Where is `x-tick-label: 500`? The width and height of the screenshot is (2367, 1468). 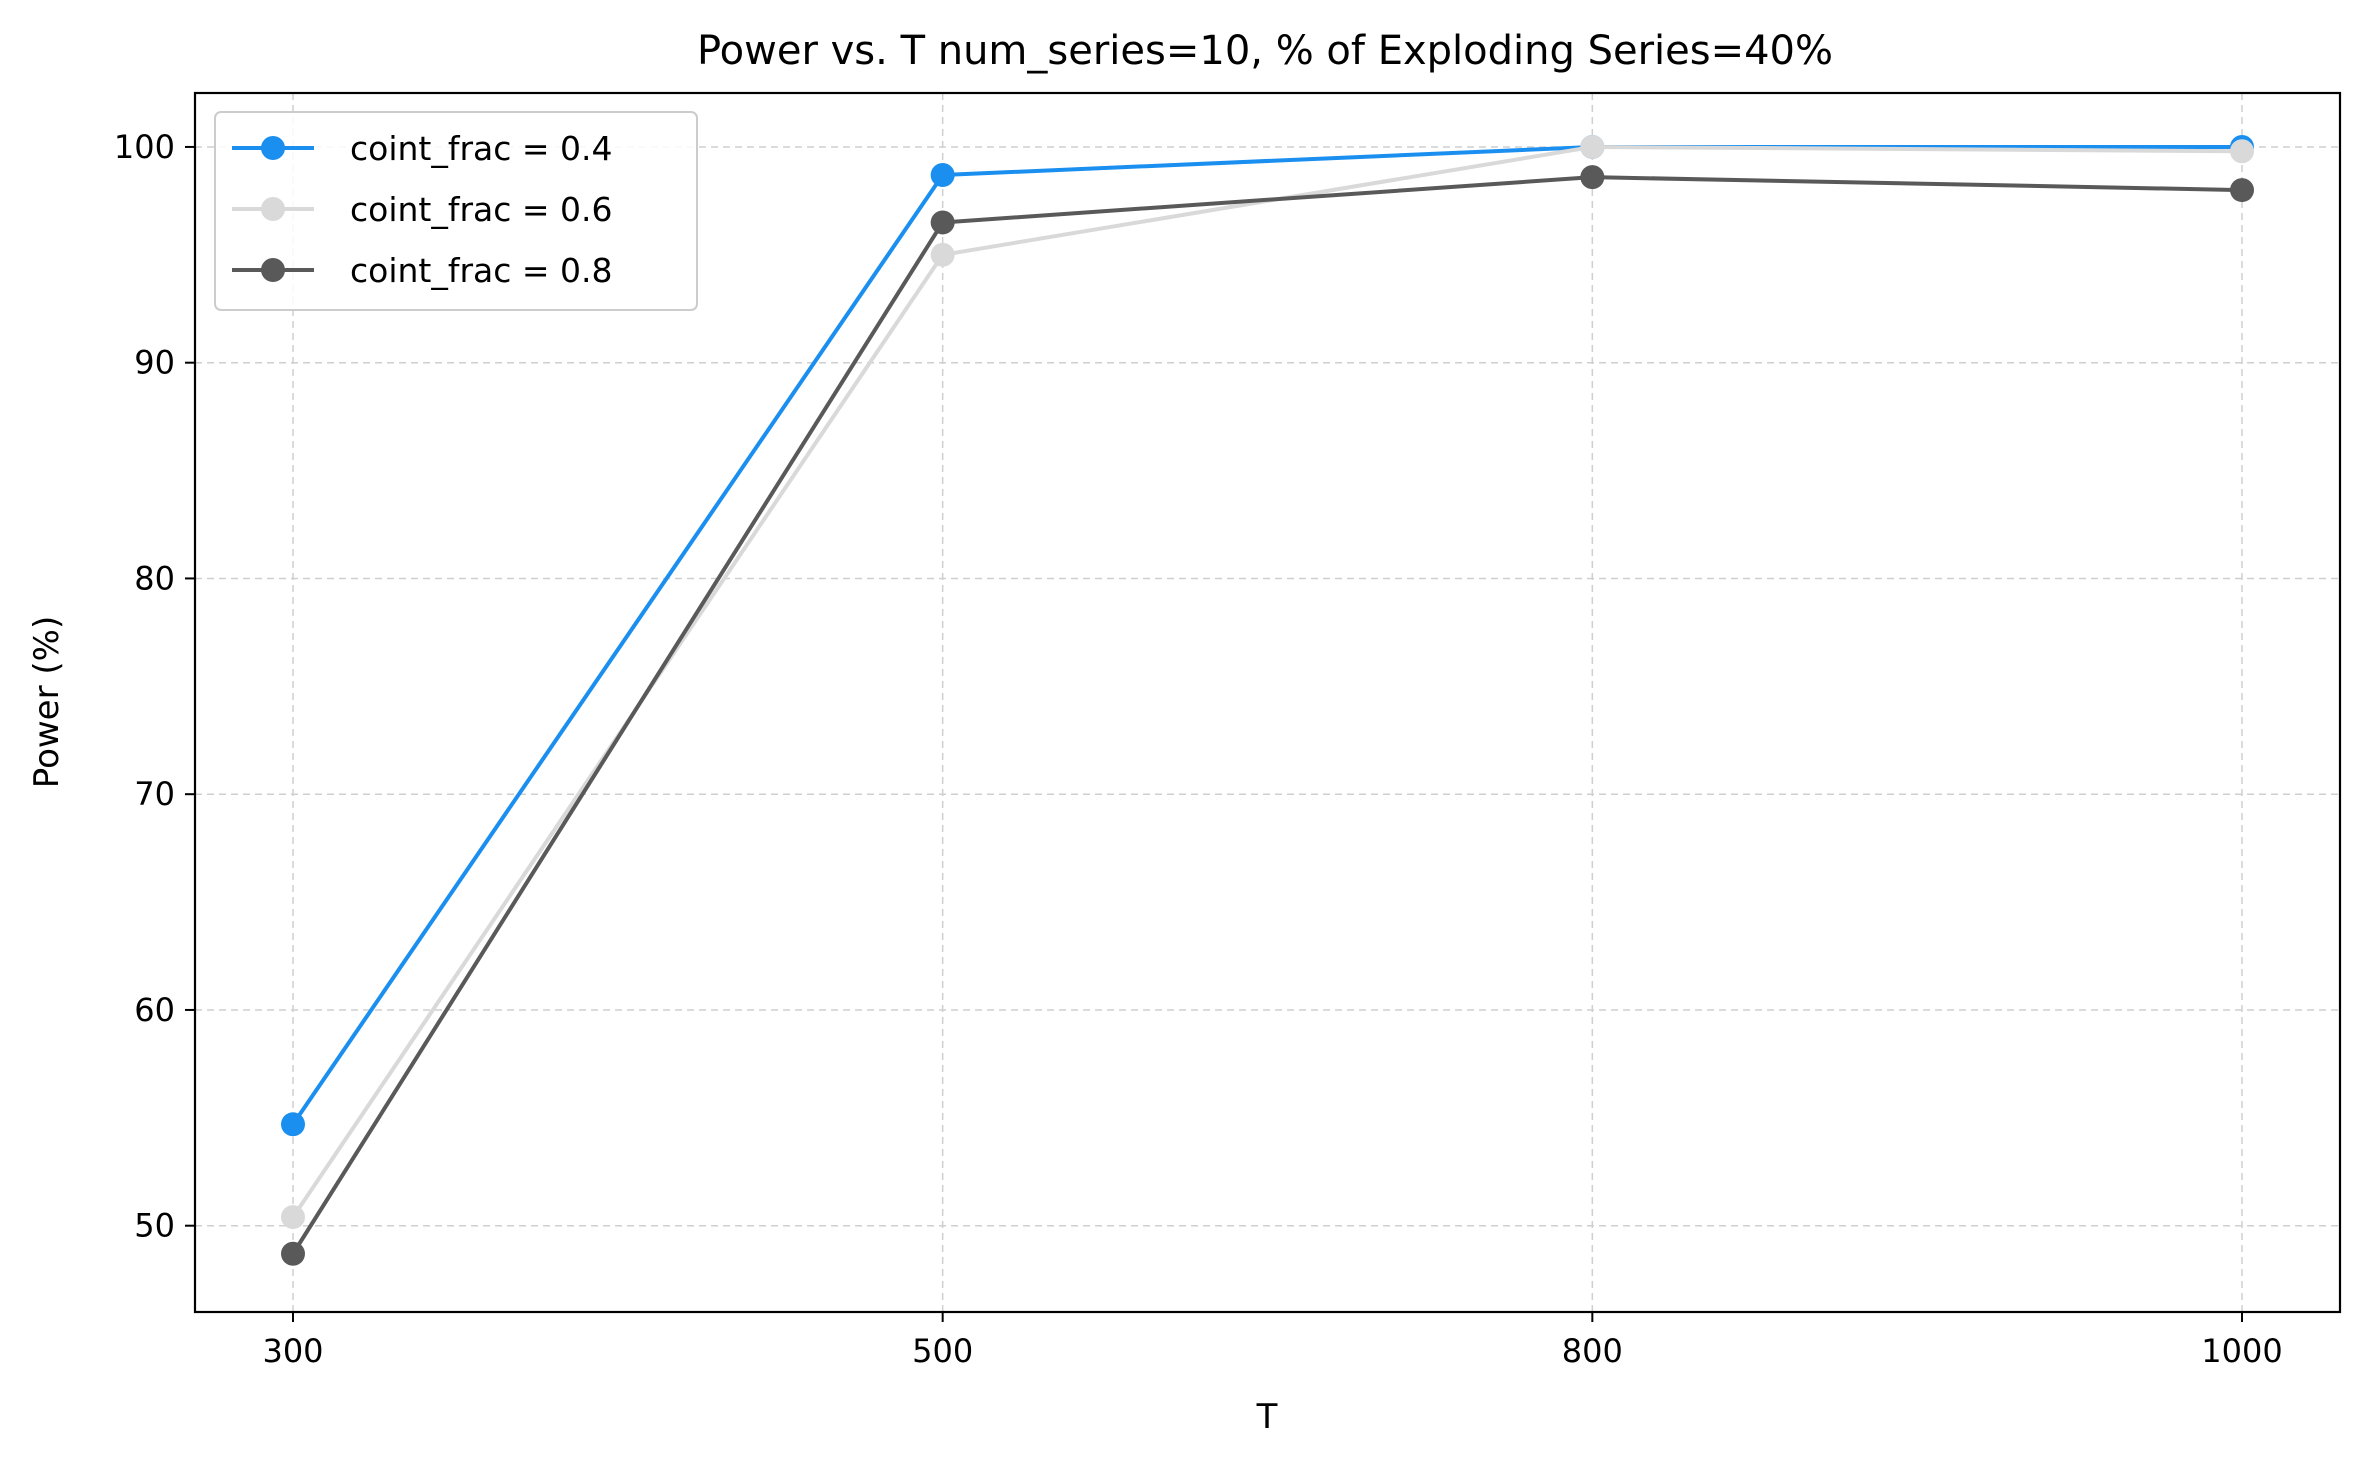
x-tick-label: 500 is located at coordinates (942, 1351).